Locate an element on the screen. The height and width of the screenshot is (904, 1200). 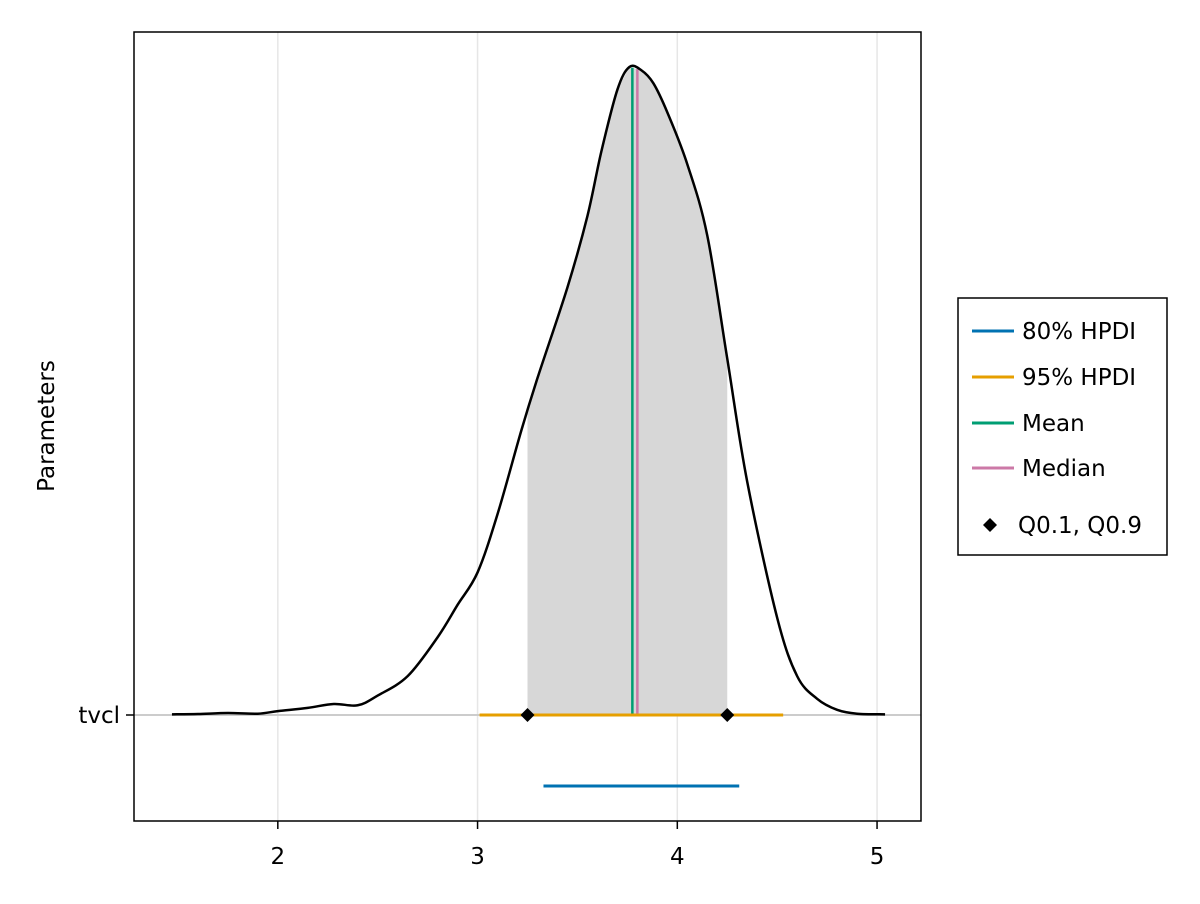
x-tick-label: 5 is located at coordinates (877, 857).